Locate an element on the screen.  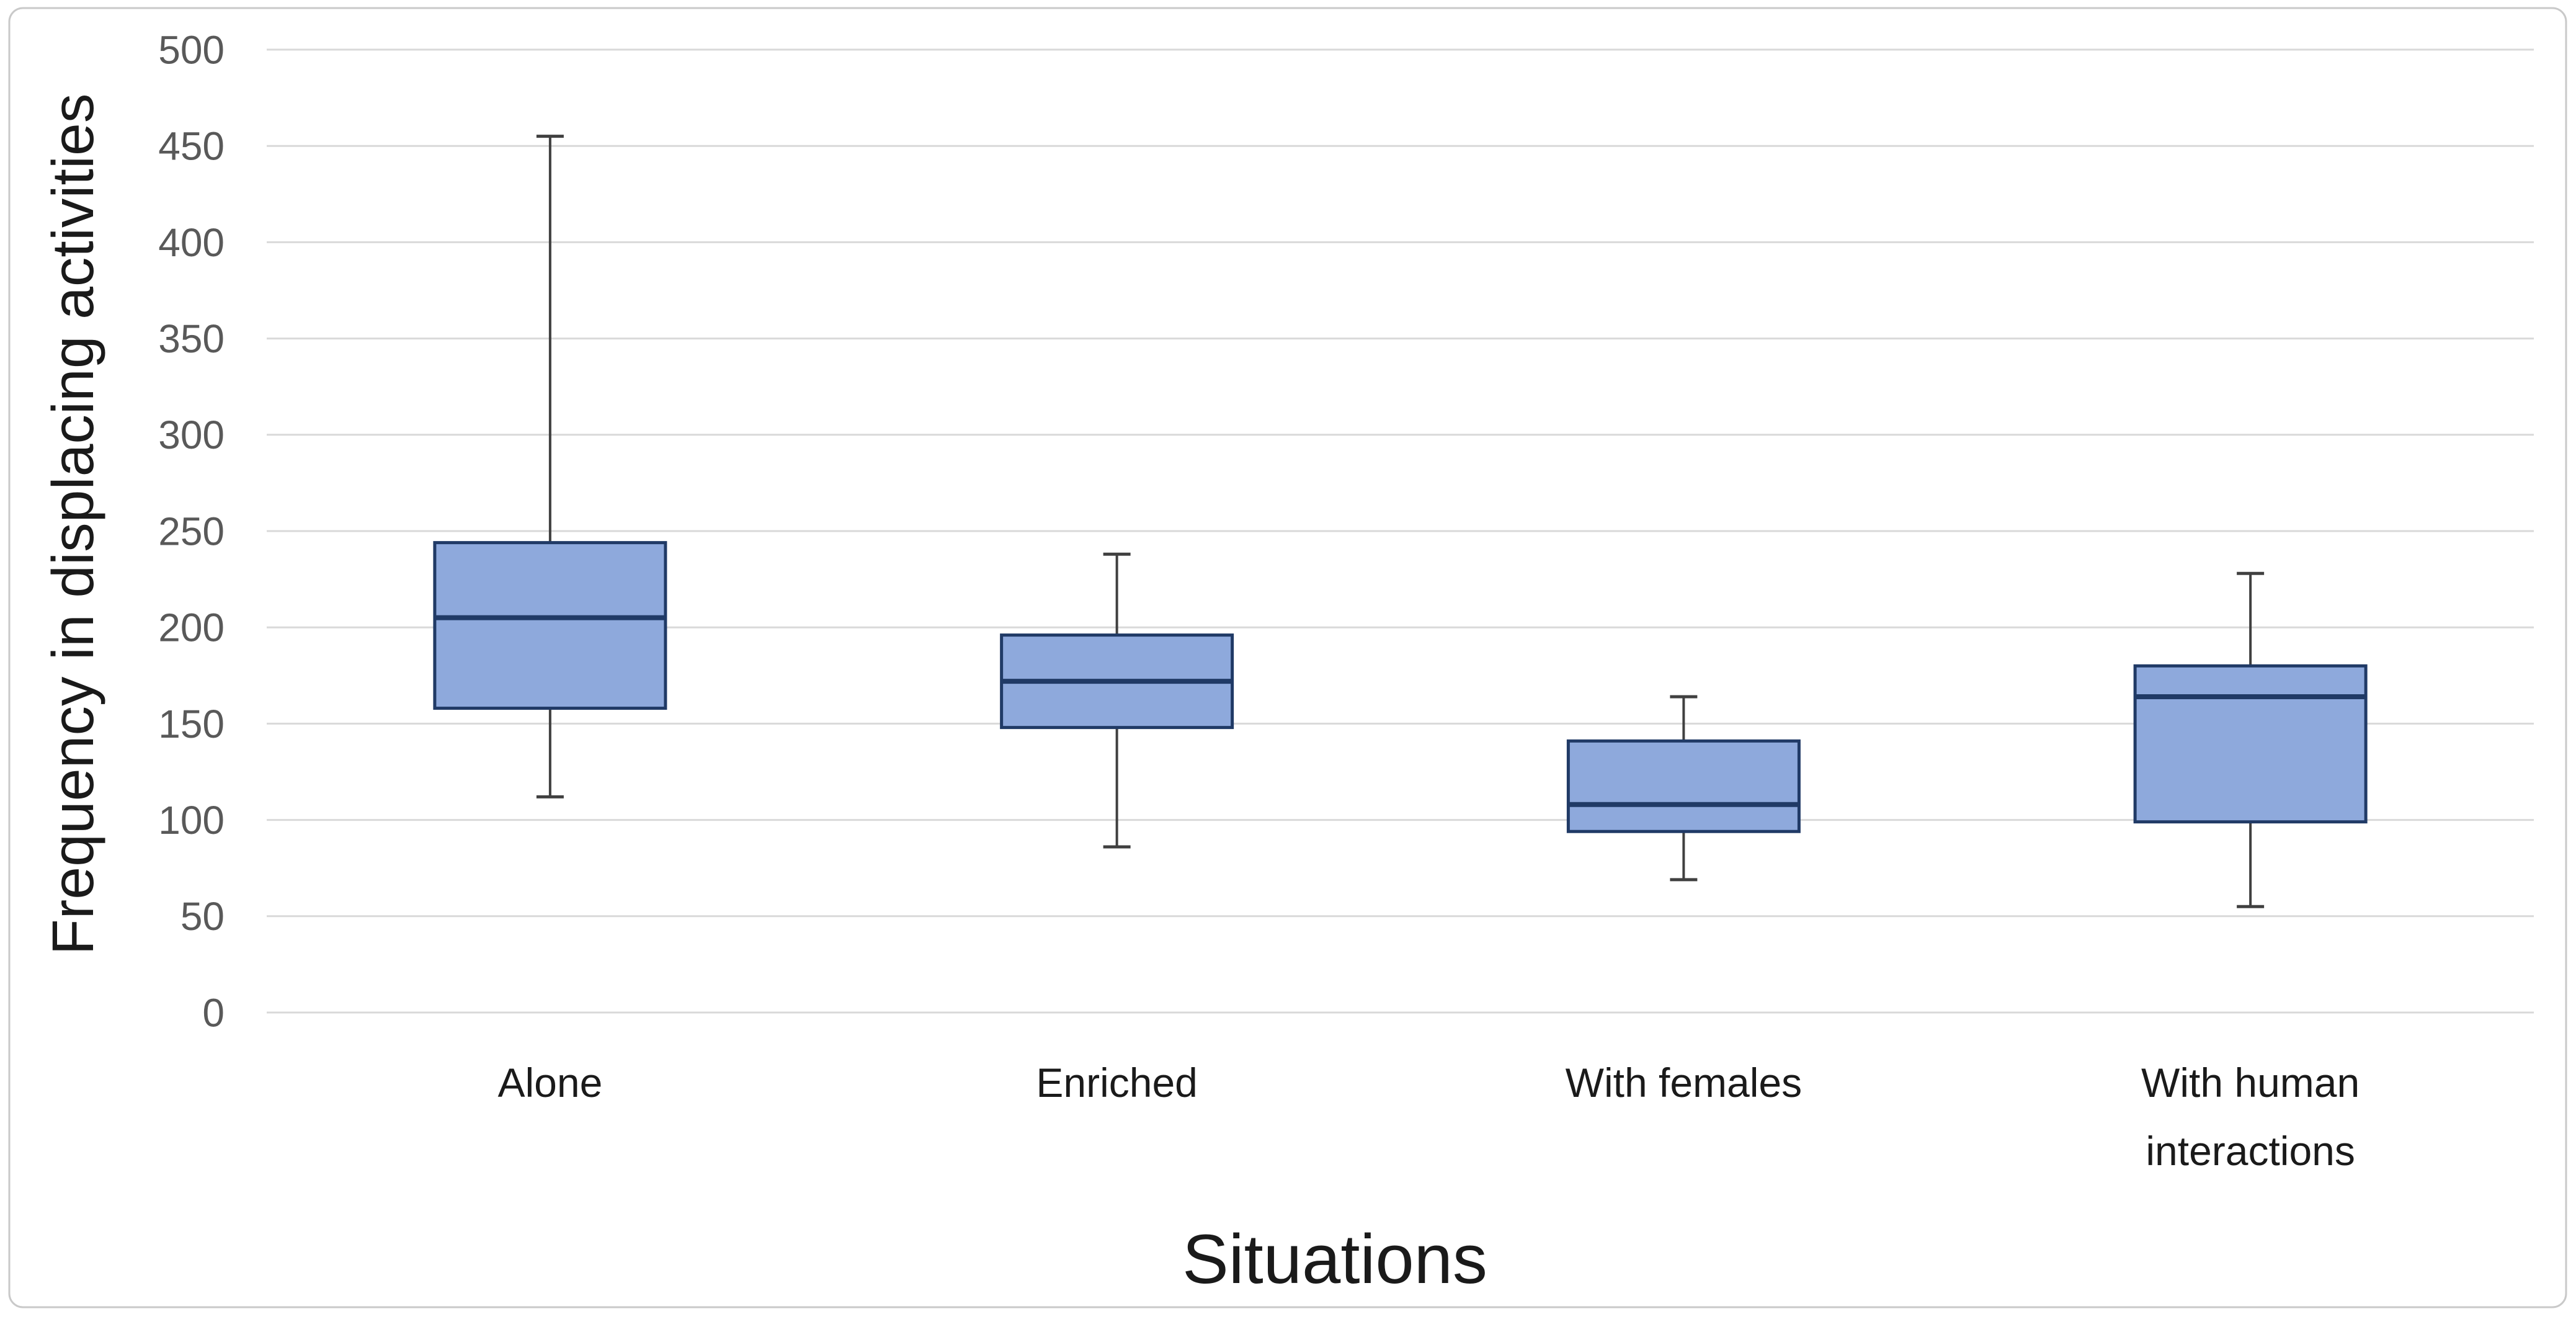
y-tick-label-200: 200 is located at coordinates (191, 628).